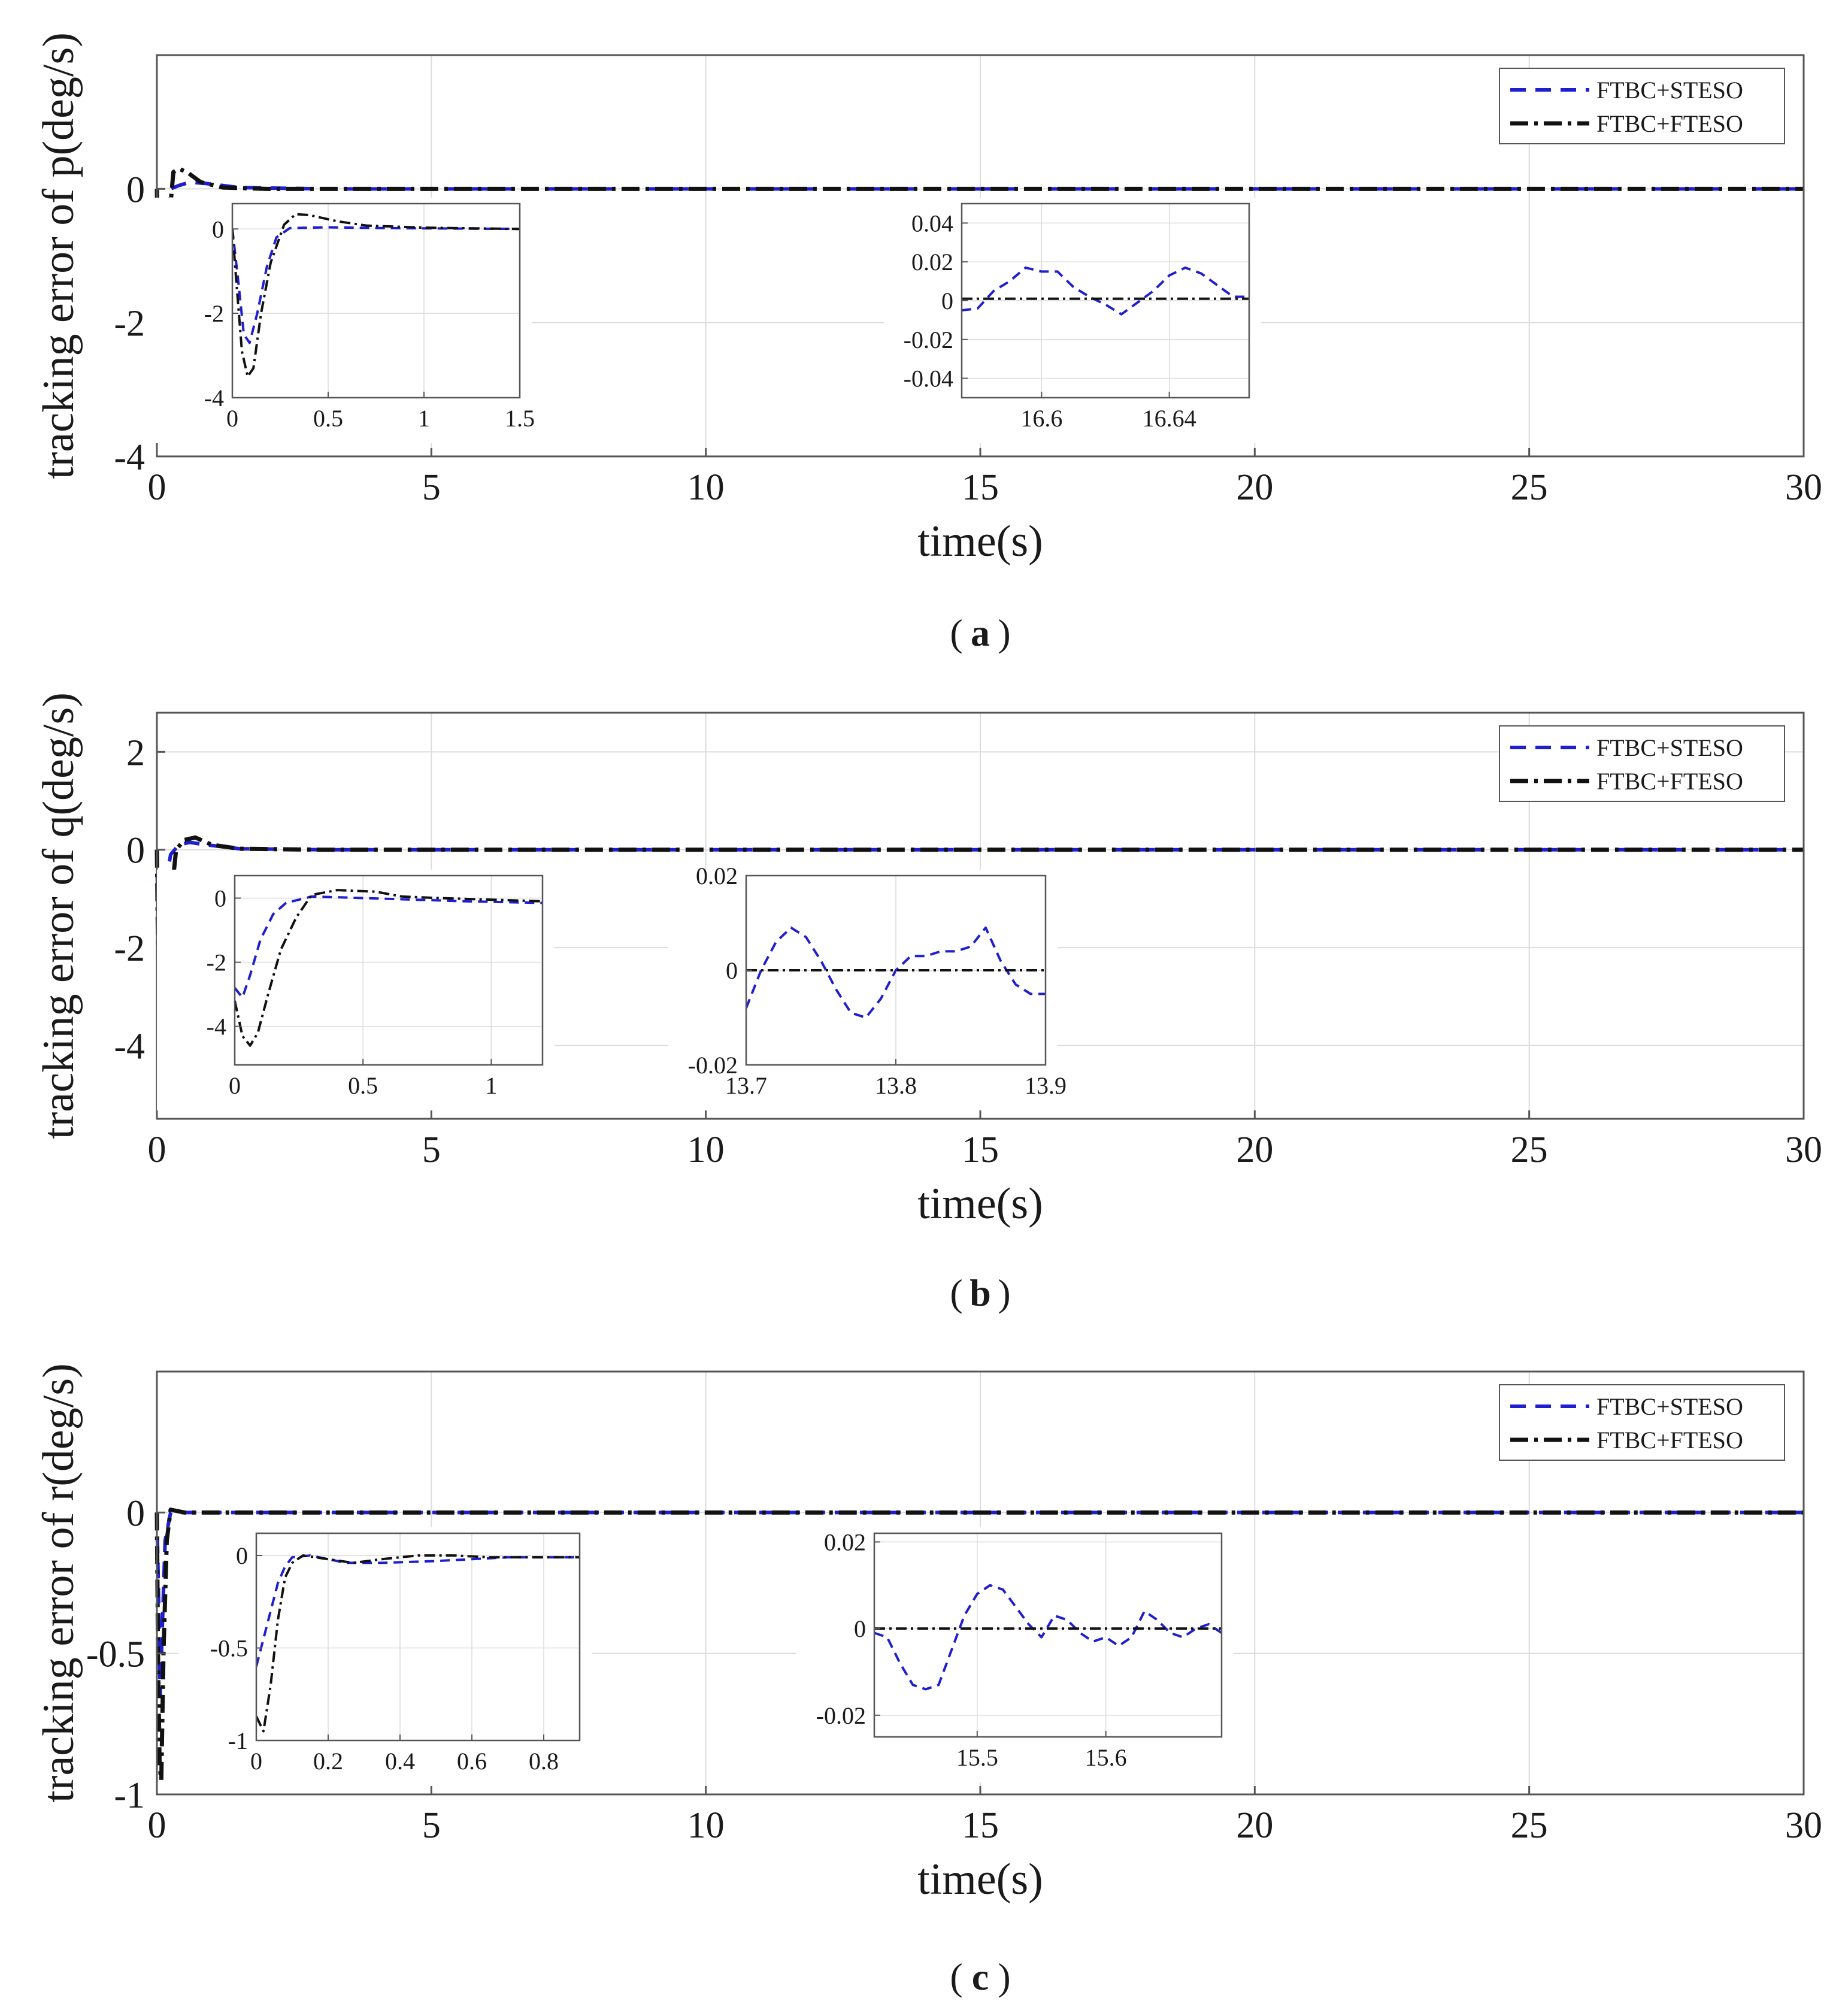  What do you see at coordinates (424, 418) in the screenshot?
I see `inset-x-tick-label: 1` at bounding box center [424, 418].